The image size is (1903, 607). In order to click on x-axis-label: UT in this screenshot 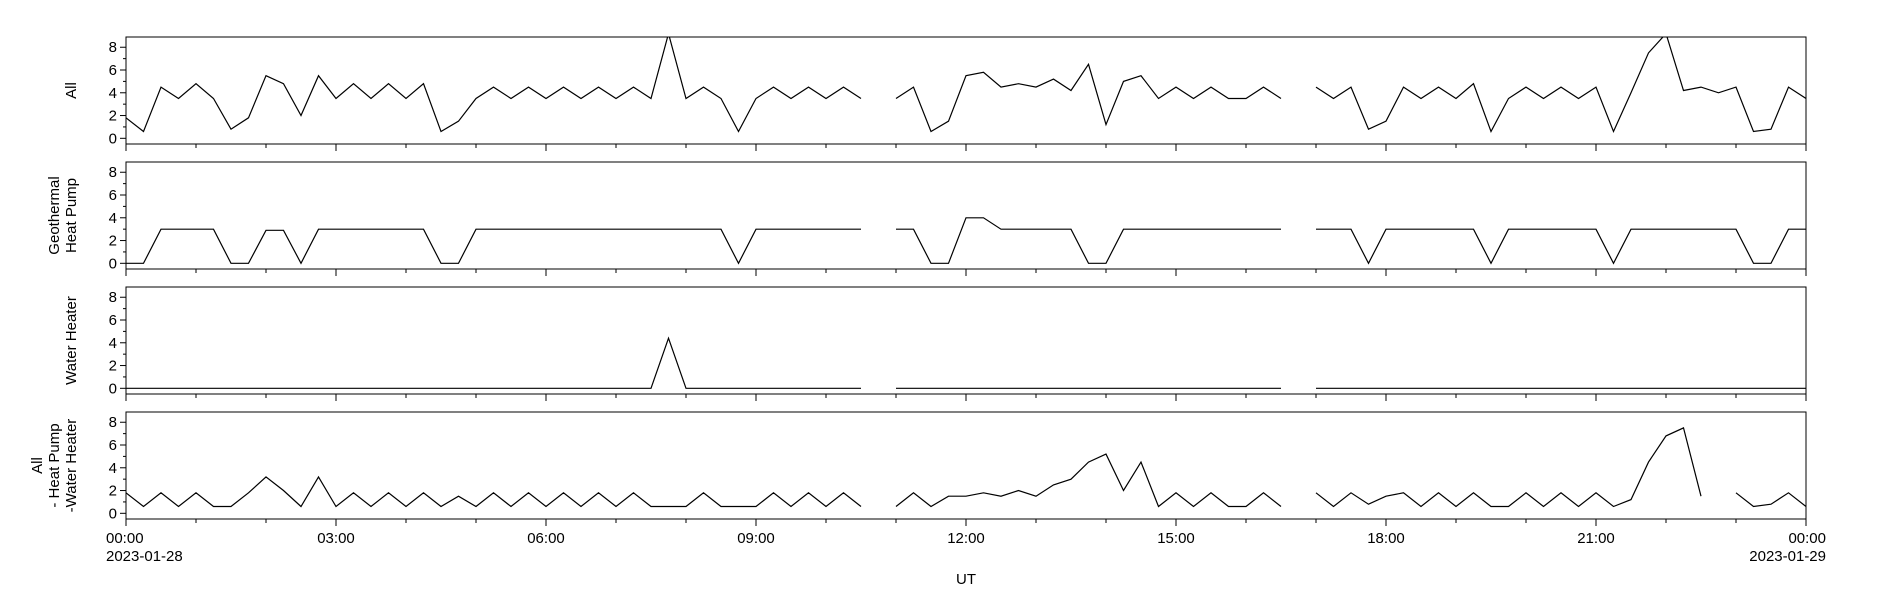, I will do `click(966, 579)`.